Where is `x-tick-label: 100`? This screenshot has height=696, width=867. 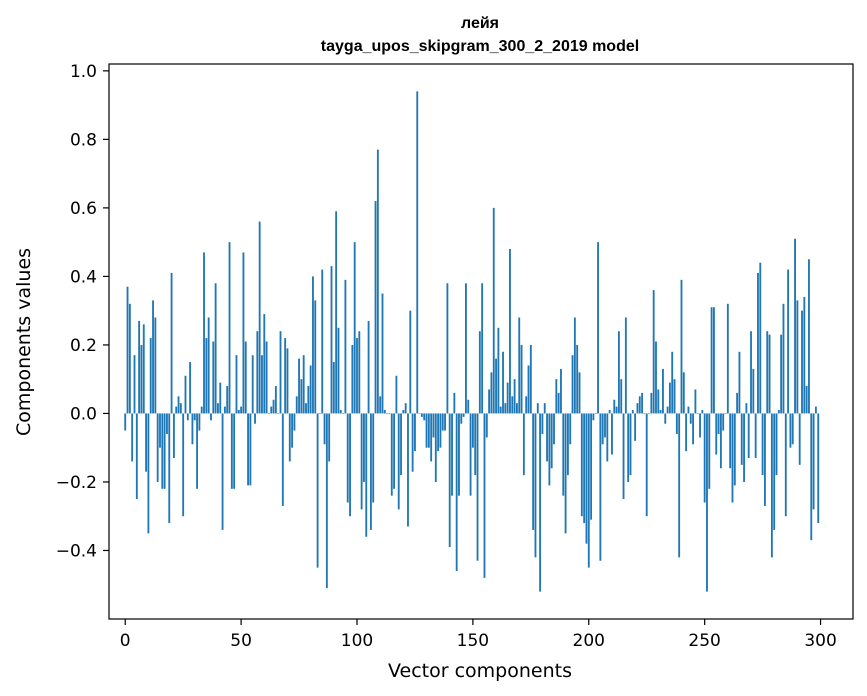
x-tick-label: 100 is located at coordinates (357, 641).